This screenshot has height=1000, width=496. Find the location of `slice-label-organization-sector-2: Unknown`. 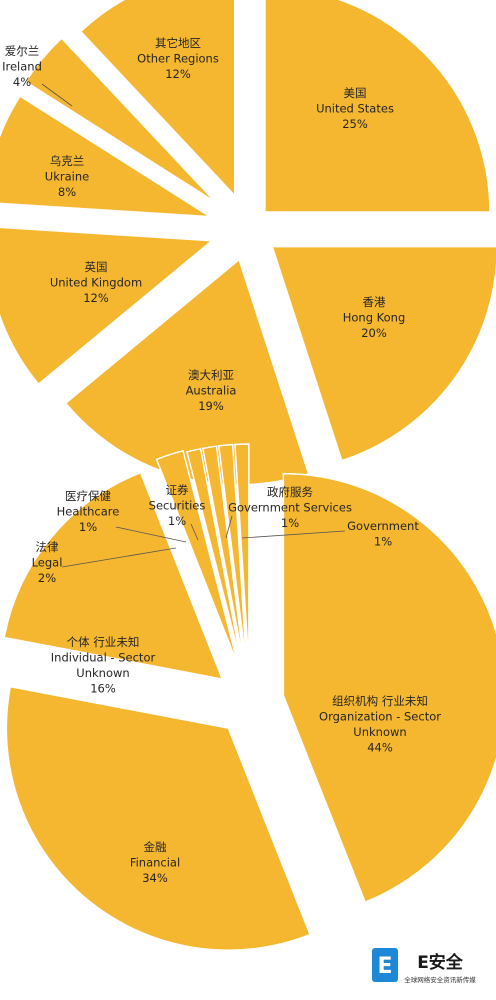

slice-label-organization-sector-2: Unknown is located at coordinates (379, 732).